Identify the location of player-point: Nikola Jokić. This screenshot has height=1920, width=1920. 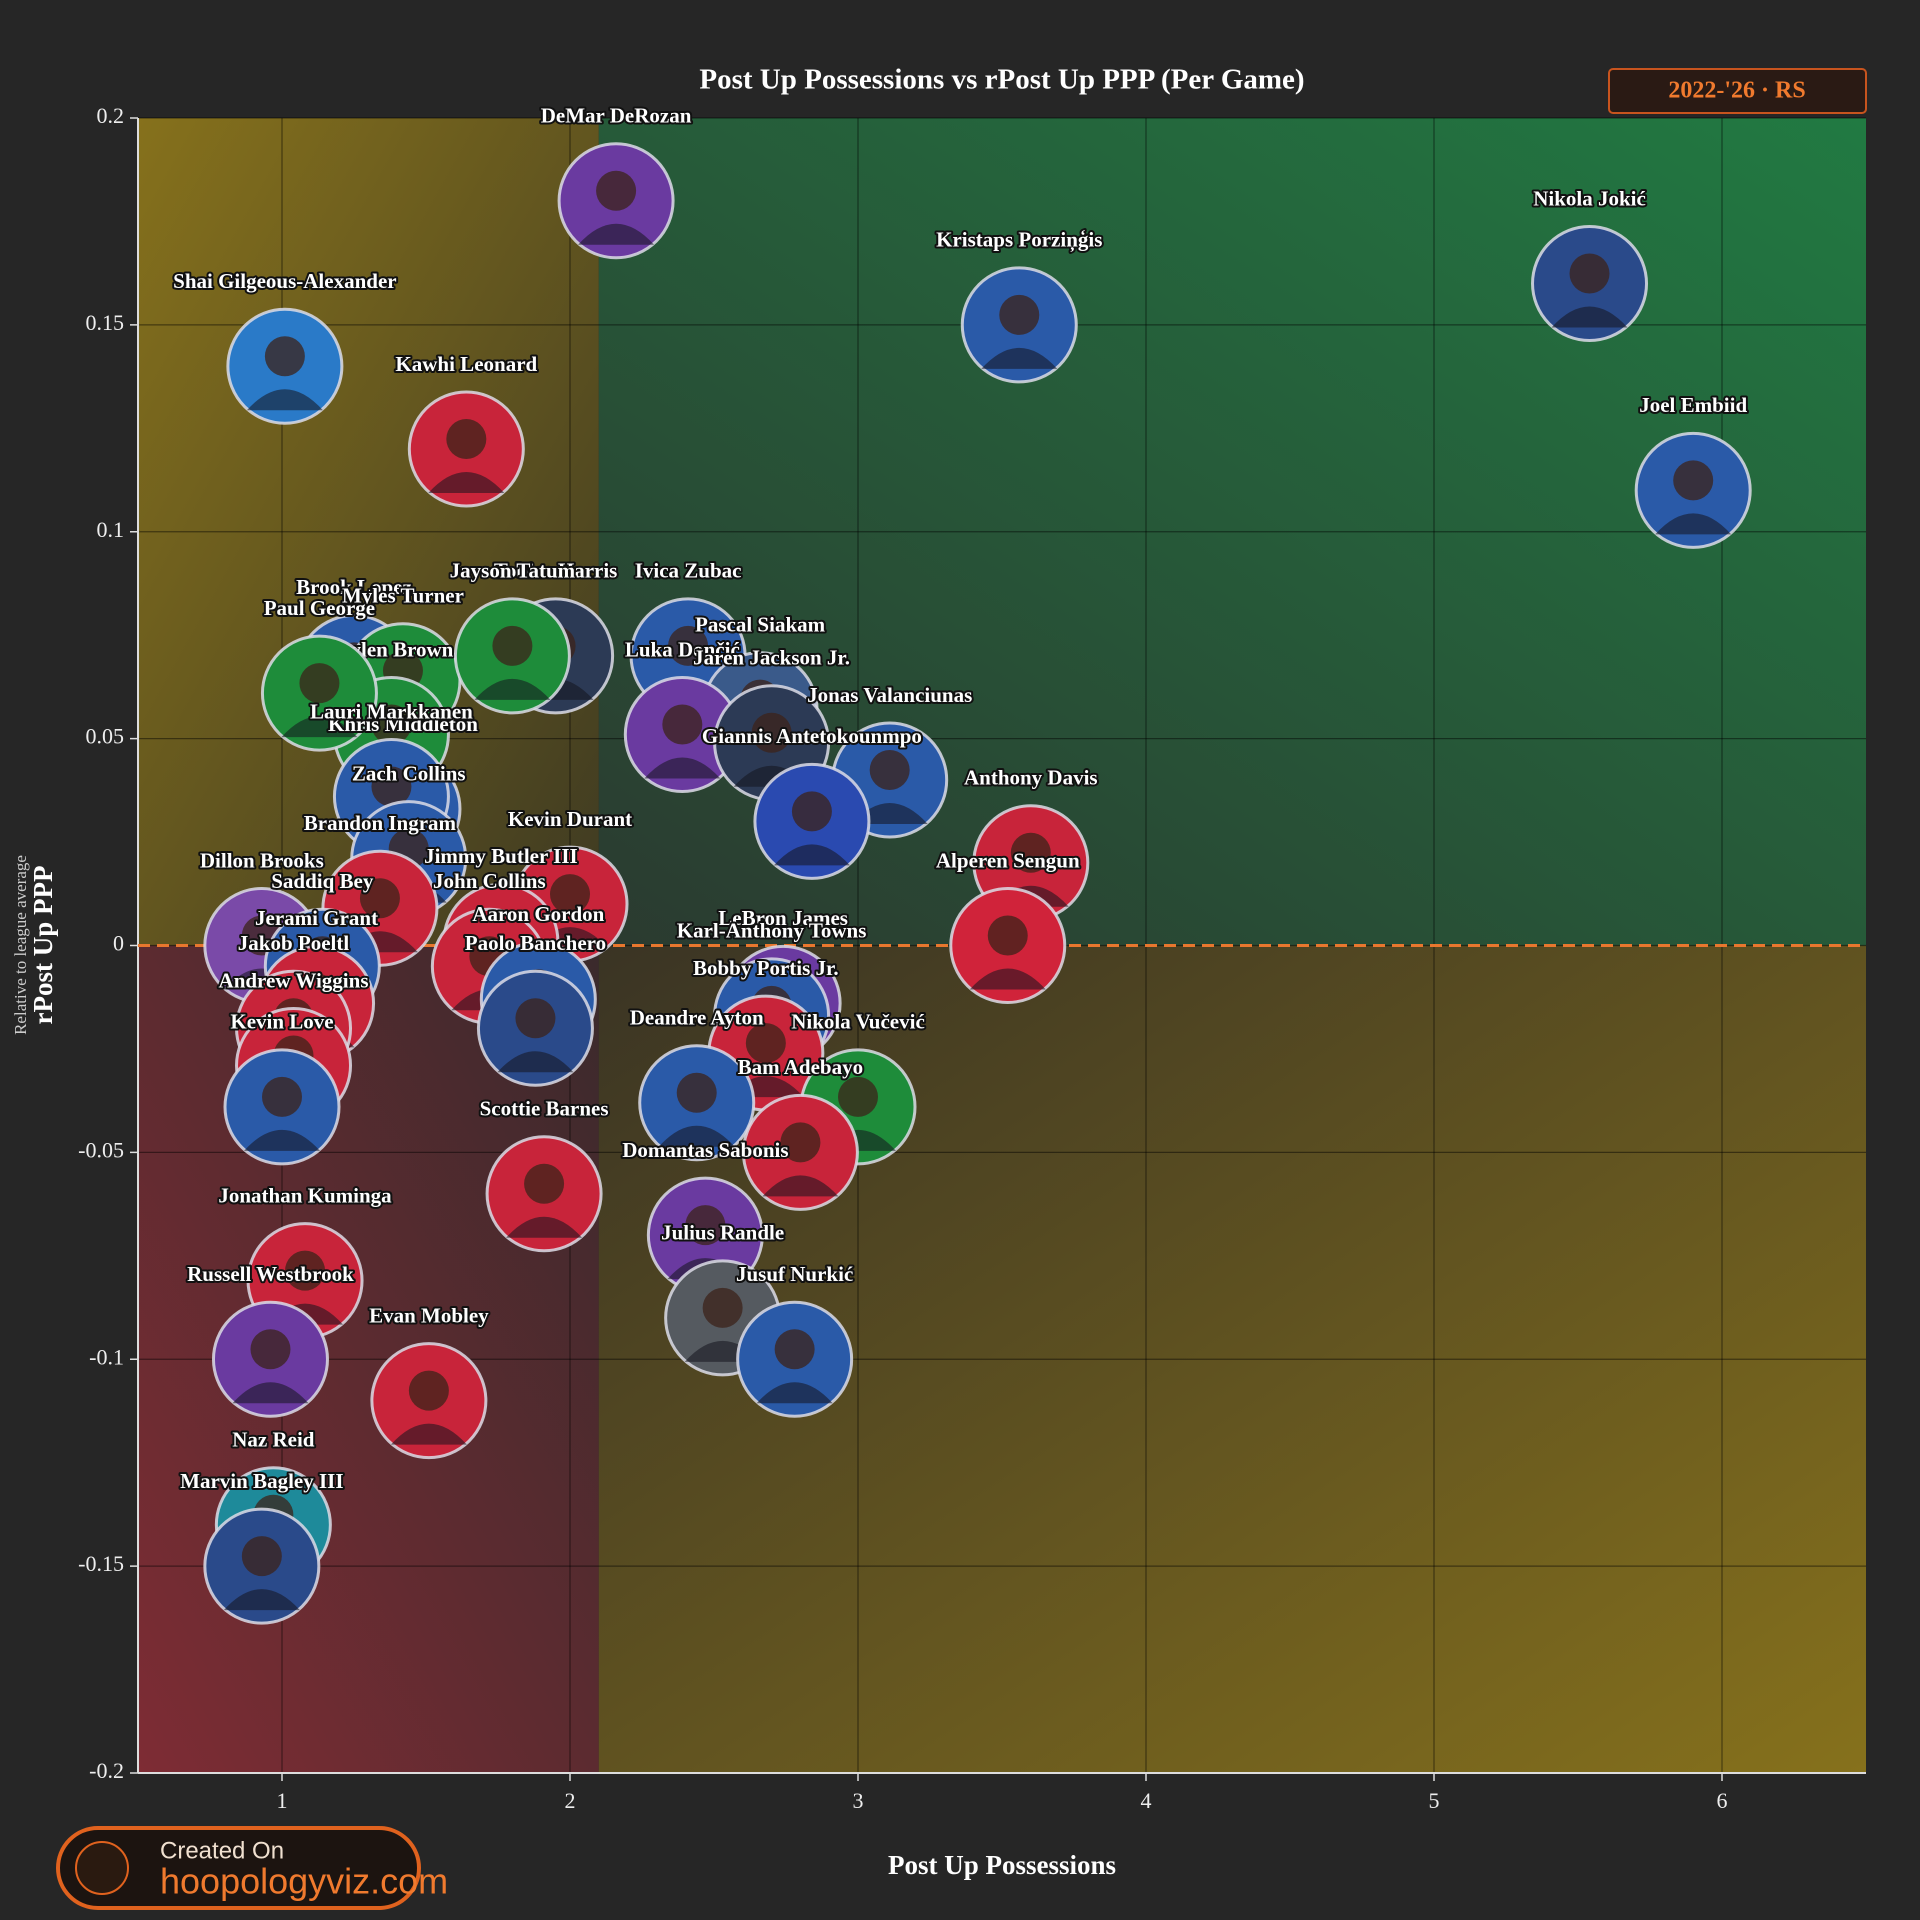
(1590, 263).